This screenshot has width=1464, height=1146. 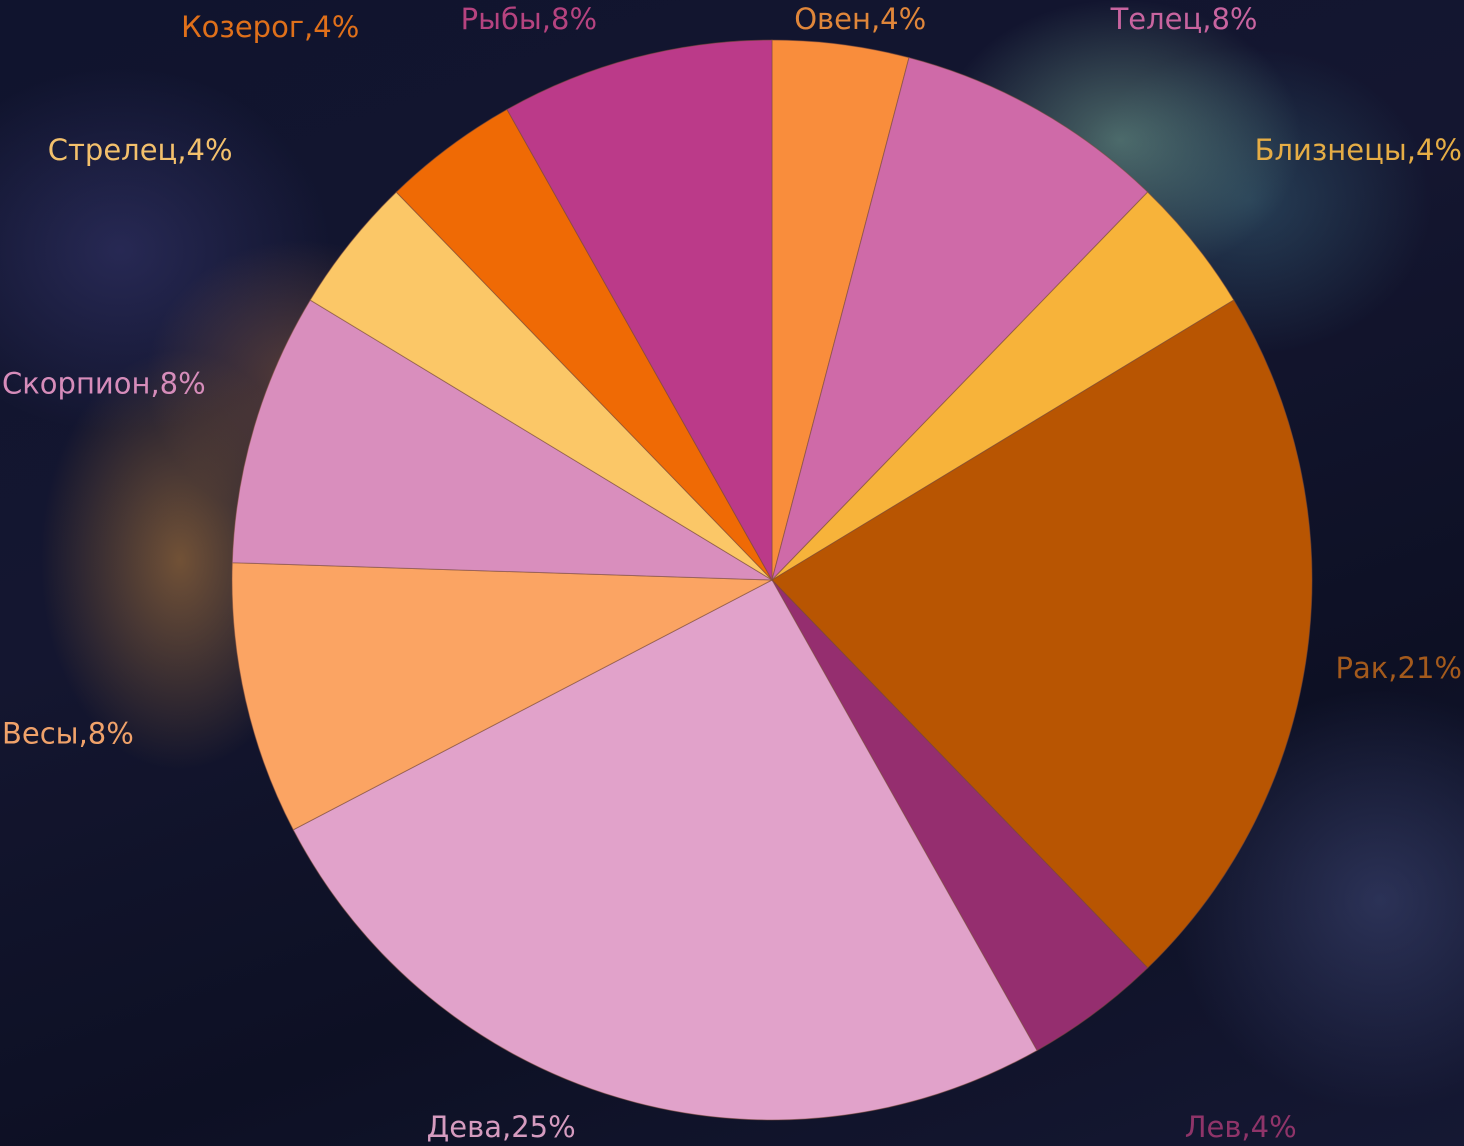 I want to click on slice-label-7: Весы,8%, so click(x=68, y=734).